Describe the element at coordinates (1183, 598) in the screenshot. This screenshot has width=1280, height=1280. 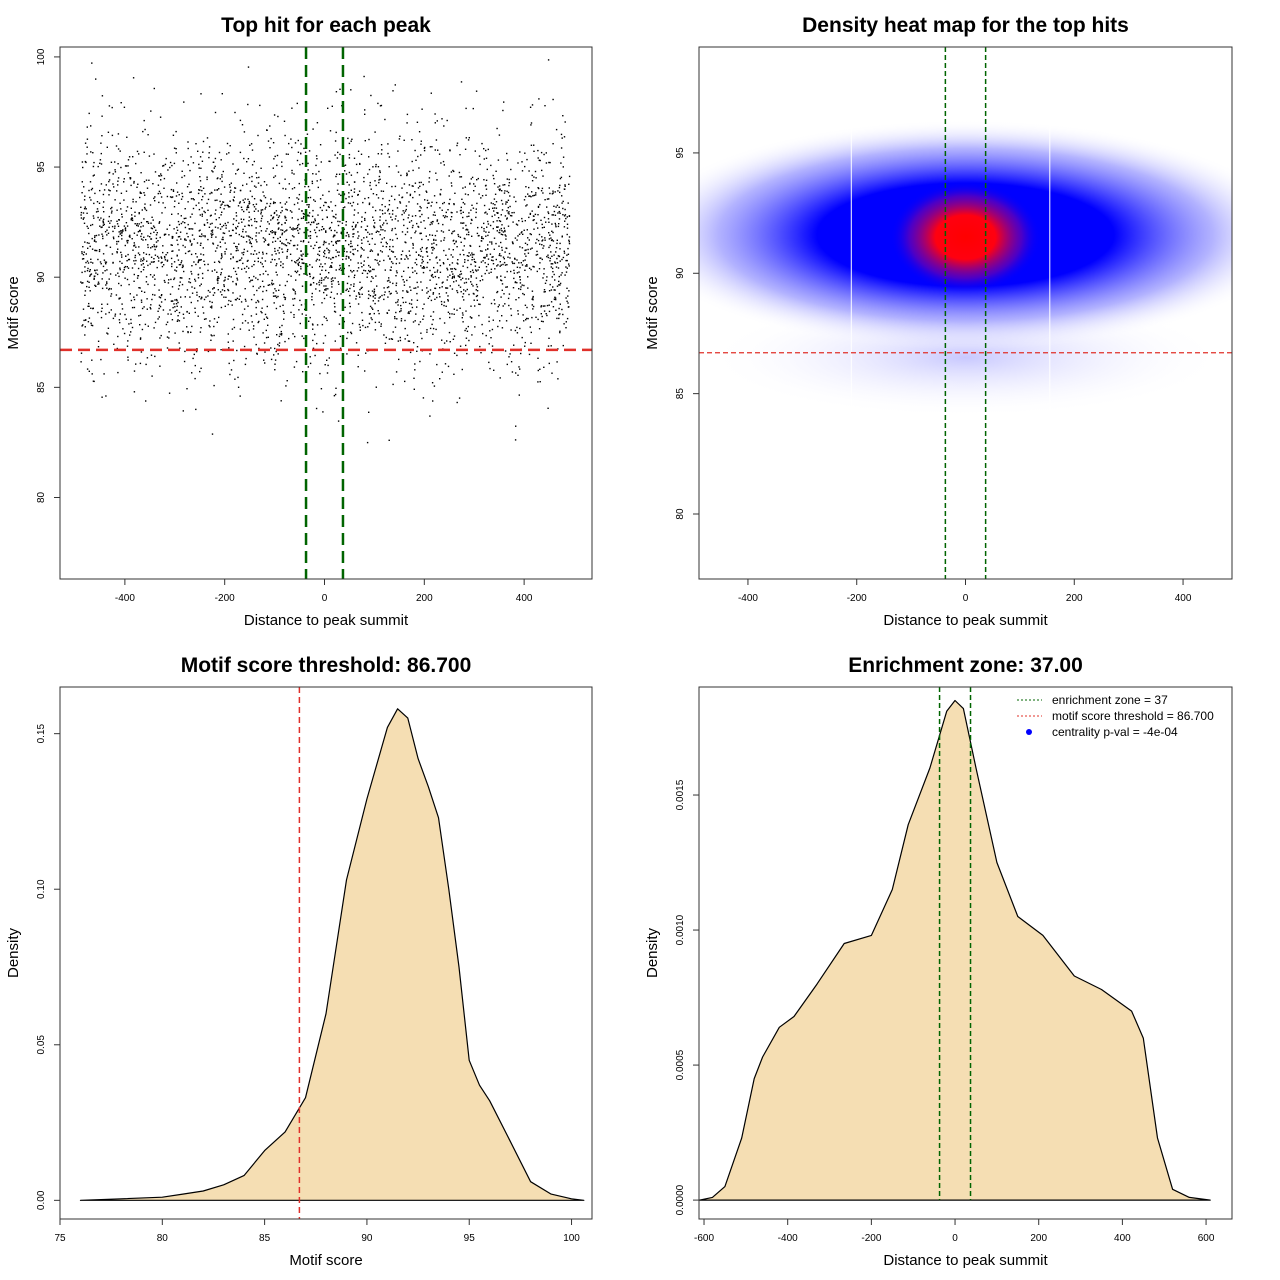
I see `x-tick-label: 400` at that location.